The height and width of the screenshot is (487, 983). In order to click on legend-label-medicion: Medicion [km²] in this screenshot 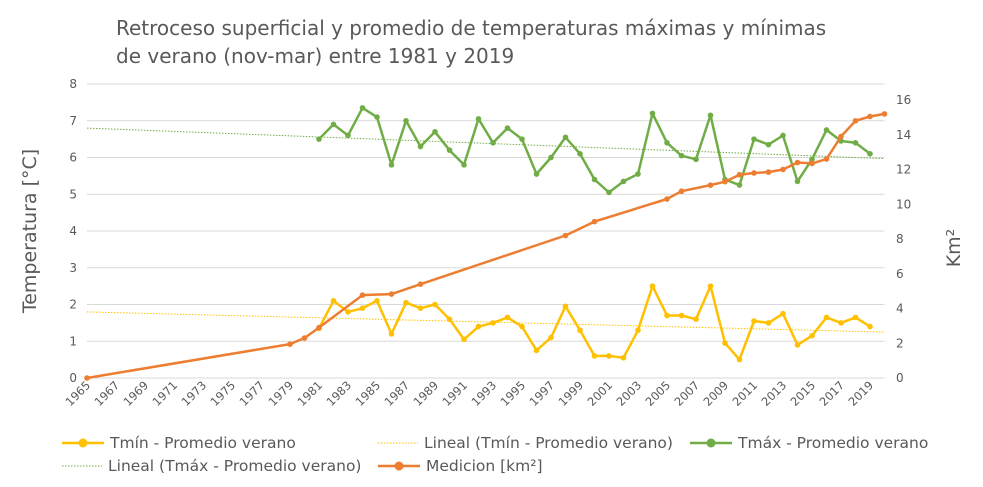, I will do `click(484, 466)`.